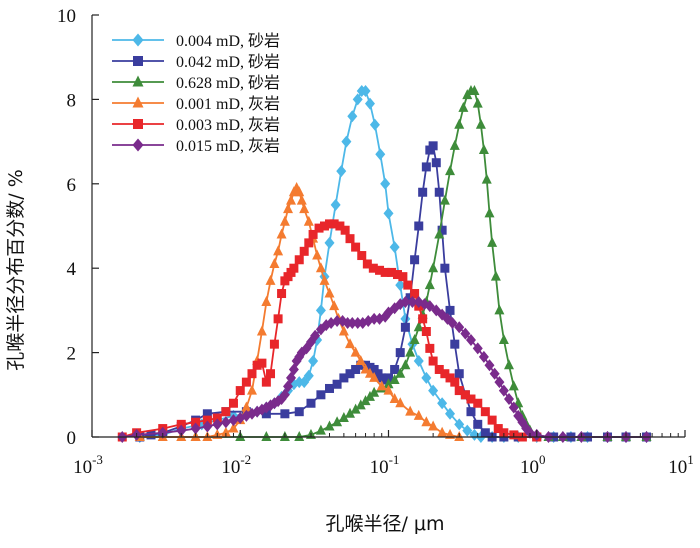  Describe the element at coordinates (138, 40) in the screenshot. I see `legend-marker` at that location.